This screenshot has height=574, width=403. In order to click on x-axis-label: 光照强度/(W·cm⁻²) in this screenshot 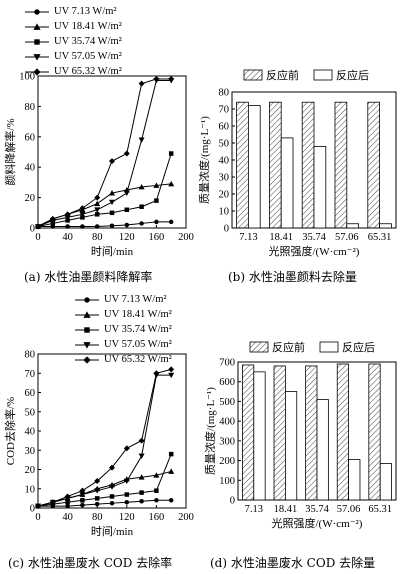, I will do `click(314, 251)`.